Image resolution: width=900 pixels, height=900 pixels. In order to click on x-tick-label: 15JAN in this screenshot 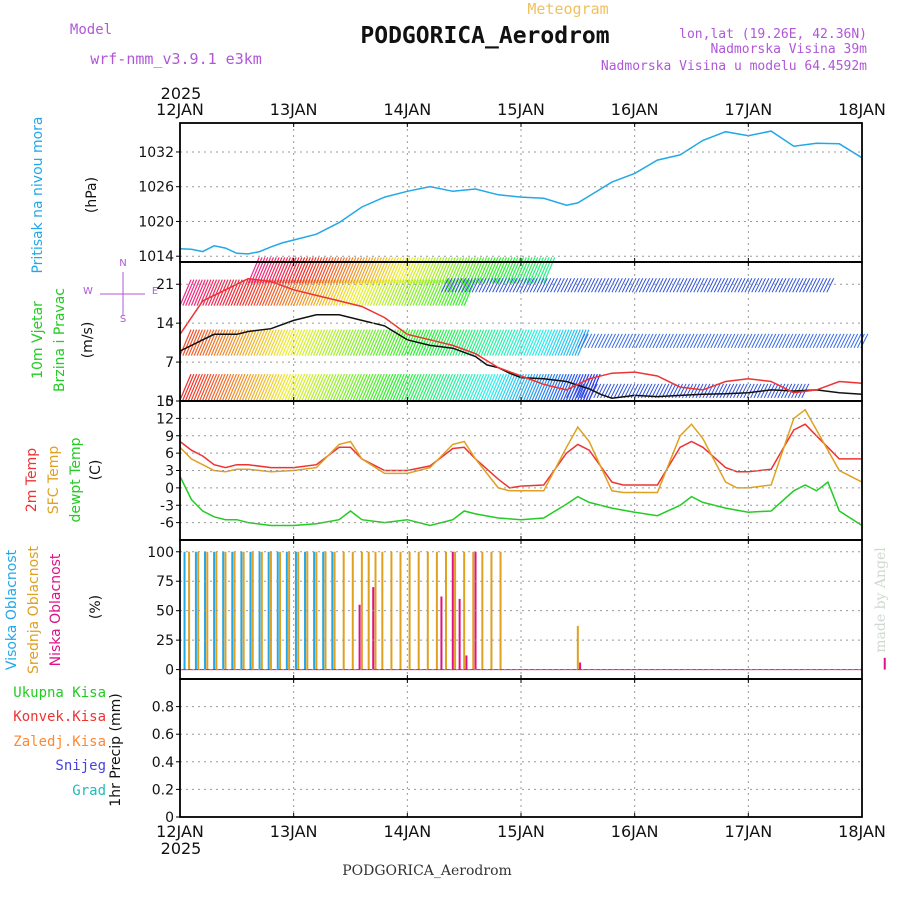, I will do `click(521, 831)`.